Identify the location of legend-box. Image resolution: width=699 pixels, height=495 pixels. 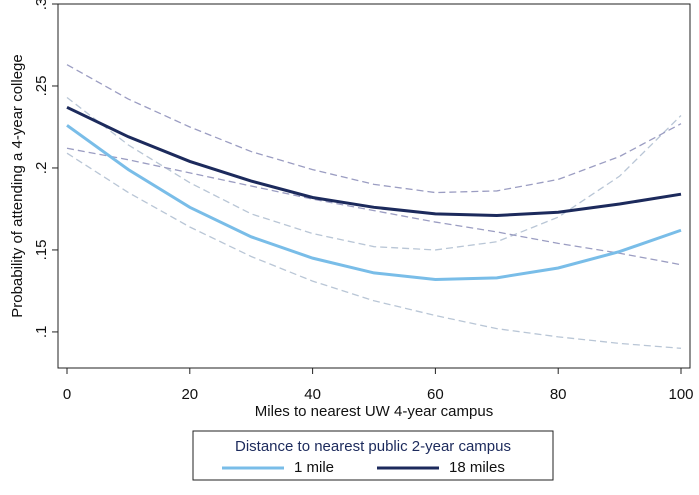
(373, 455).